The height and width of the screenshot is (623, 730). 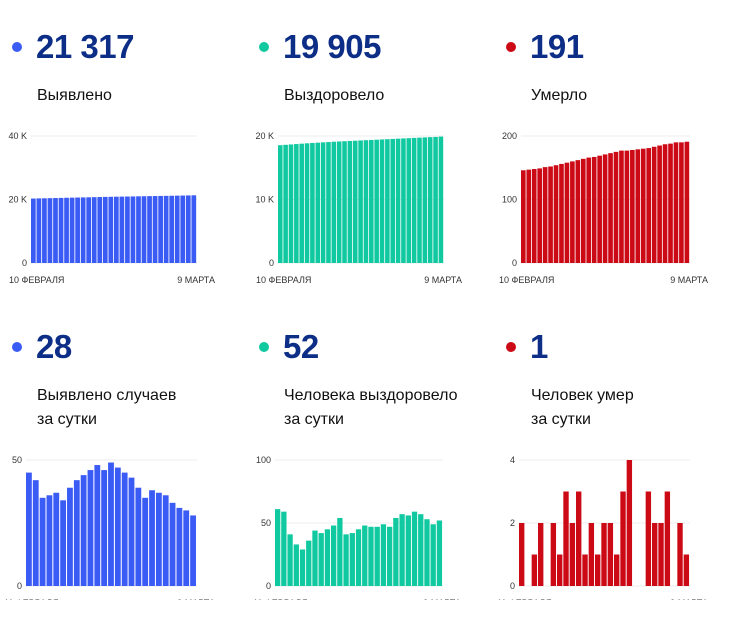 I want to click on recovered-total-chart: 20 K 10 K 0 10 ФЕВРАЛЯ 9 МАРТА, so click(x=358, y=208).